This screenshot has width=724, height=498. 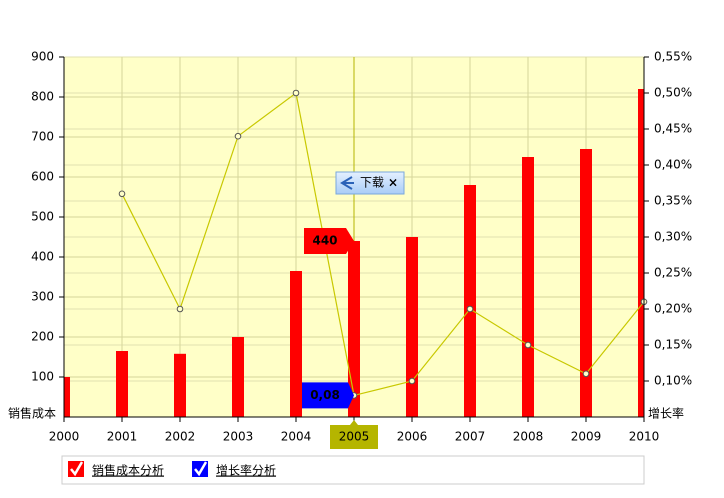 I want to click on y2-tick-label: 0,35%, so click(x=673, y=201).